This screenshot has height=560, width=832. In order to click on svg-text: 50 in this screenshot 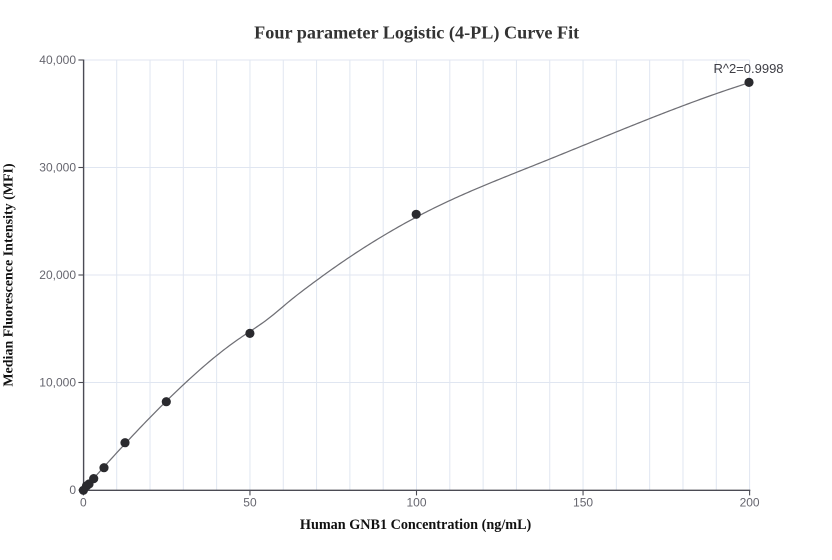, I will do `click(250, 503)`.